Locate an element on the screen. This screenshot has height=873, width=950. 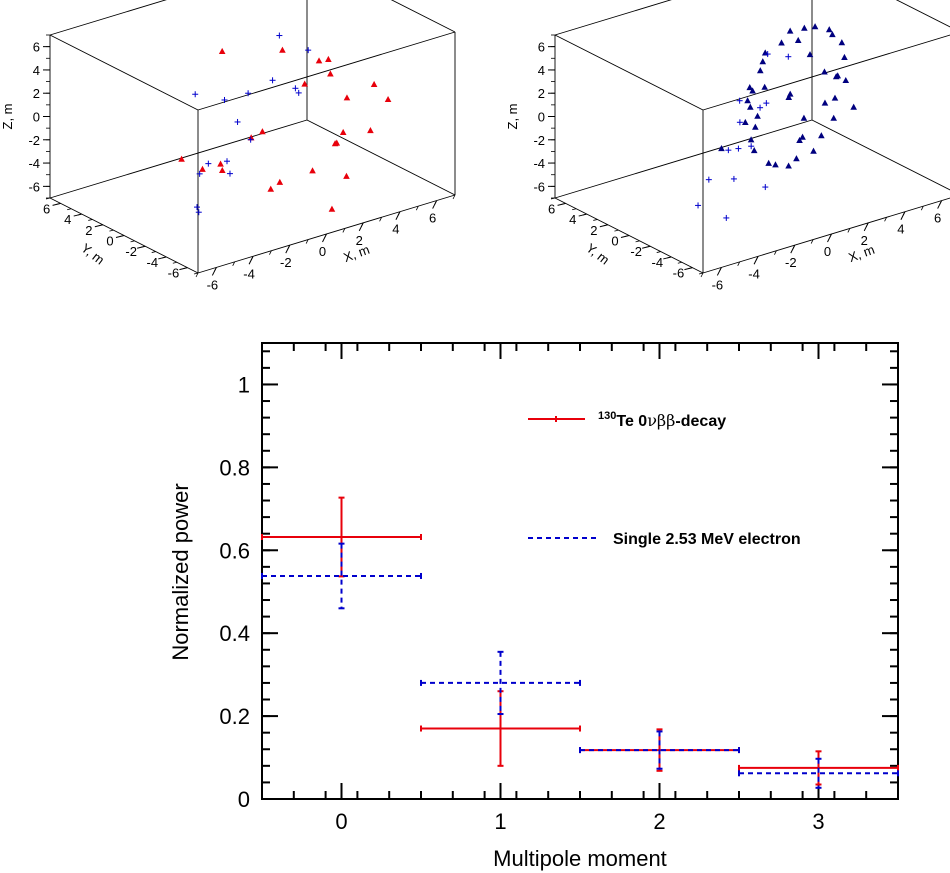
z-axis-label: Z, m is located at coordinates (512, 117).